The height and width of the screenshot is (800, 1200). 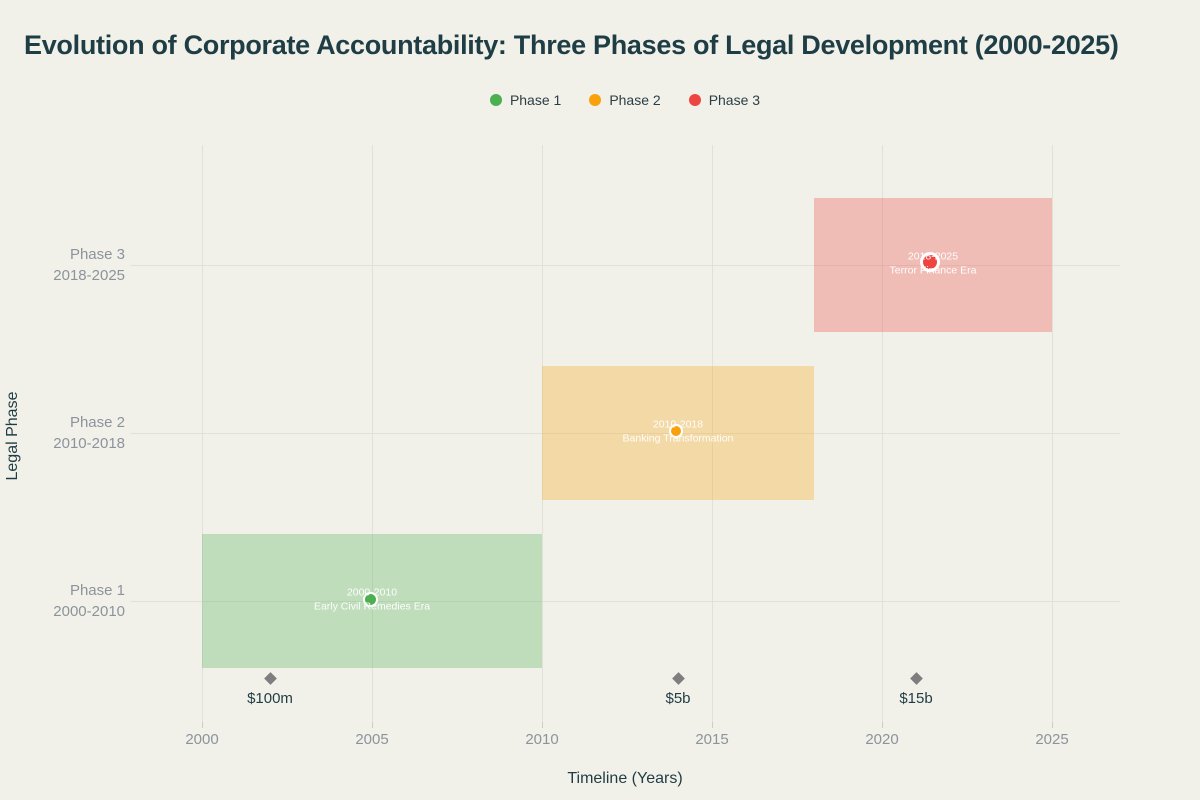 What do you see at coordinates (202, 739) in the screenshot?
I see `x-tick-label-2000: 2000` at bounding box center [202, 739].